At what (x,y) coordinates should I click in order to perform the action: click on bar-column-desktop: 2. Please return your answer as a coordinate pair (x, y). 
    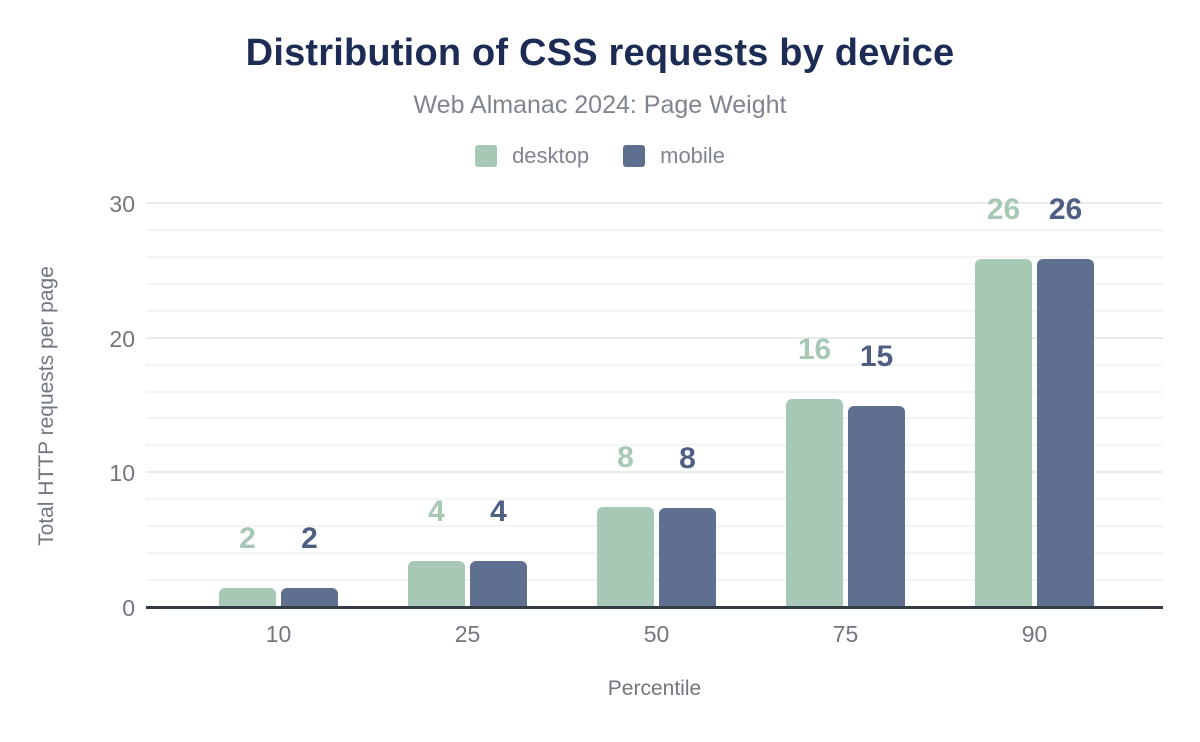
    Looking at the image, I should click on (247, 406).